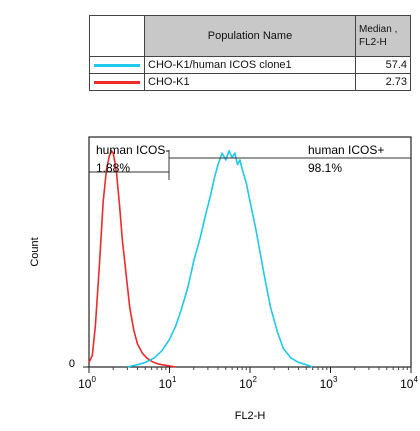 Image resolution: width=420 pixels, height=431 pixels. What do you see at coordinates (113, 168) in the screenshot?
I see `gate-left-percent: 1.88%` at bounding box center [113, 168].